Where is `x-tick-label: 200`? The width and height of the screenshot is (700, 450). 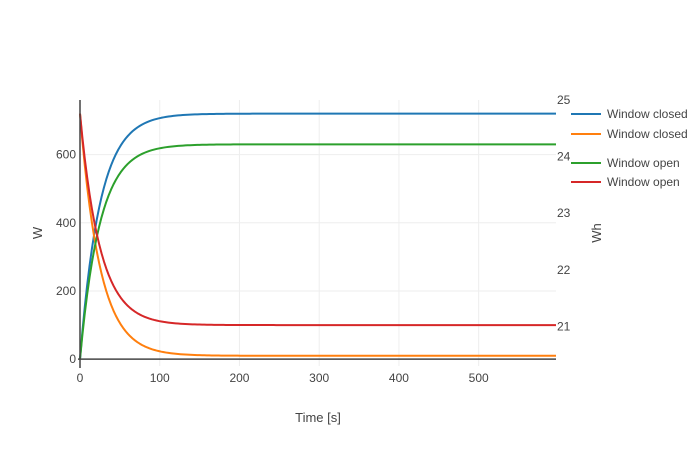
x-tick-label: 200 is located at coordinates (239, 378).